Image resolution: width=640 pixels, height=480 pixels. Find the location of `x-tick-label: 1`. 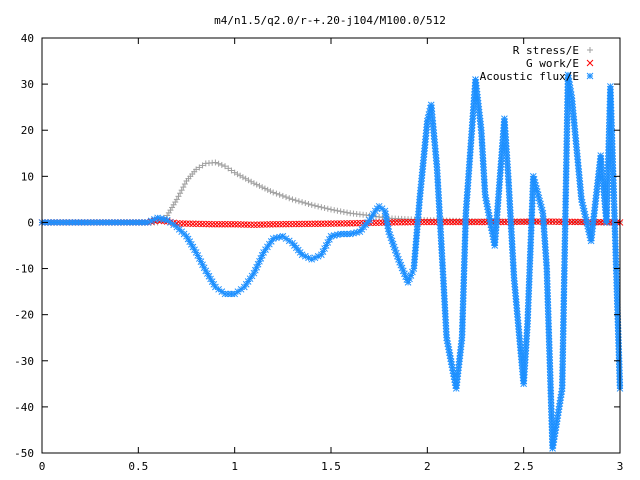

x-tick-label: 1 is located at coordinates (234, 466).